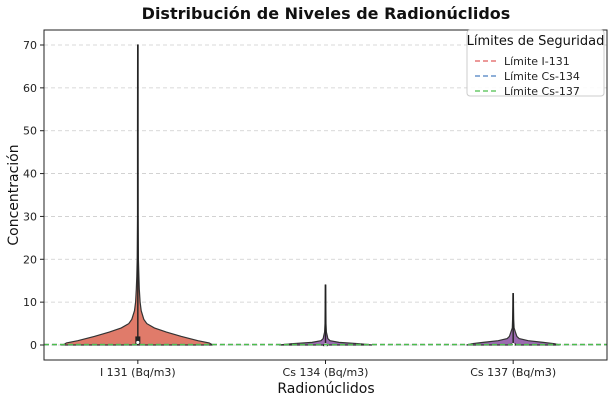 The image size is (614, 402). I want to click on y-tick-label: 20, so click(30, 259).